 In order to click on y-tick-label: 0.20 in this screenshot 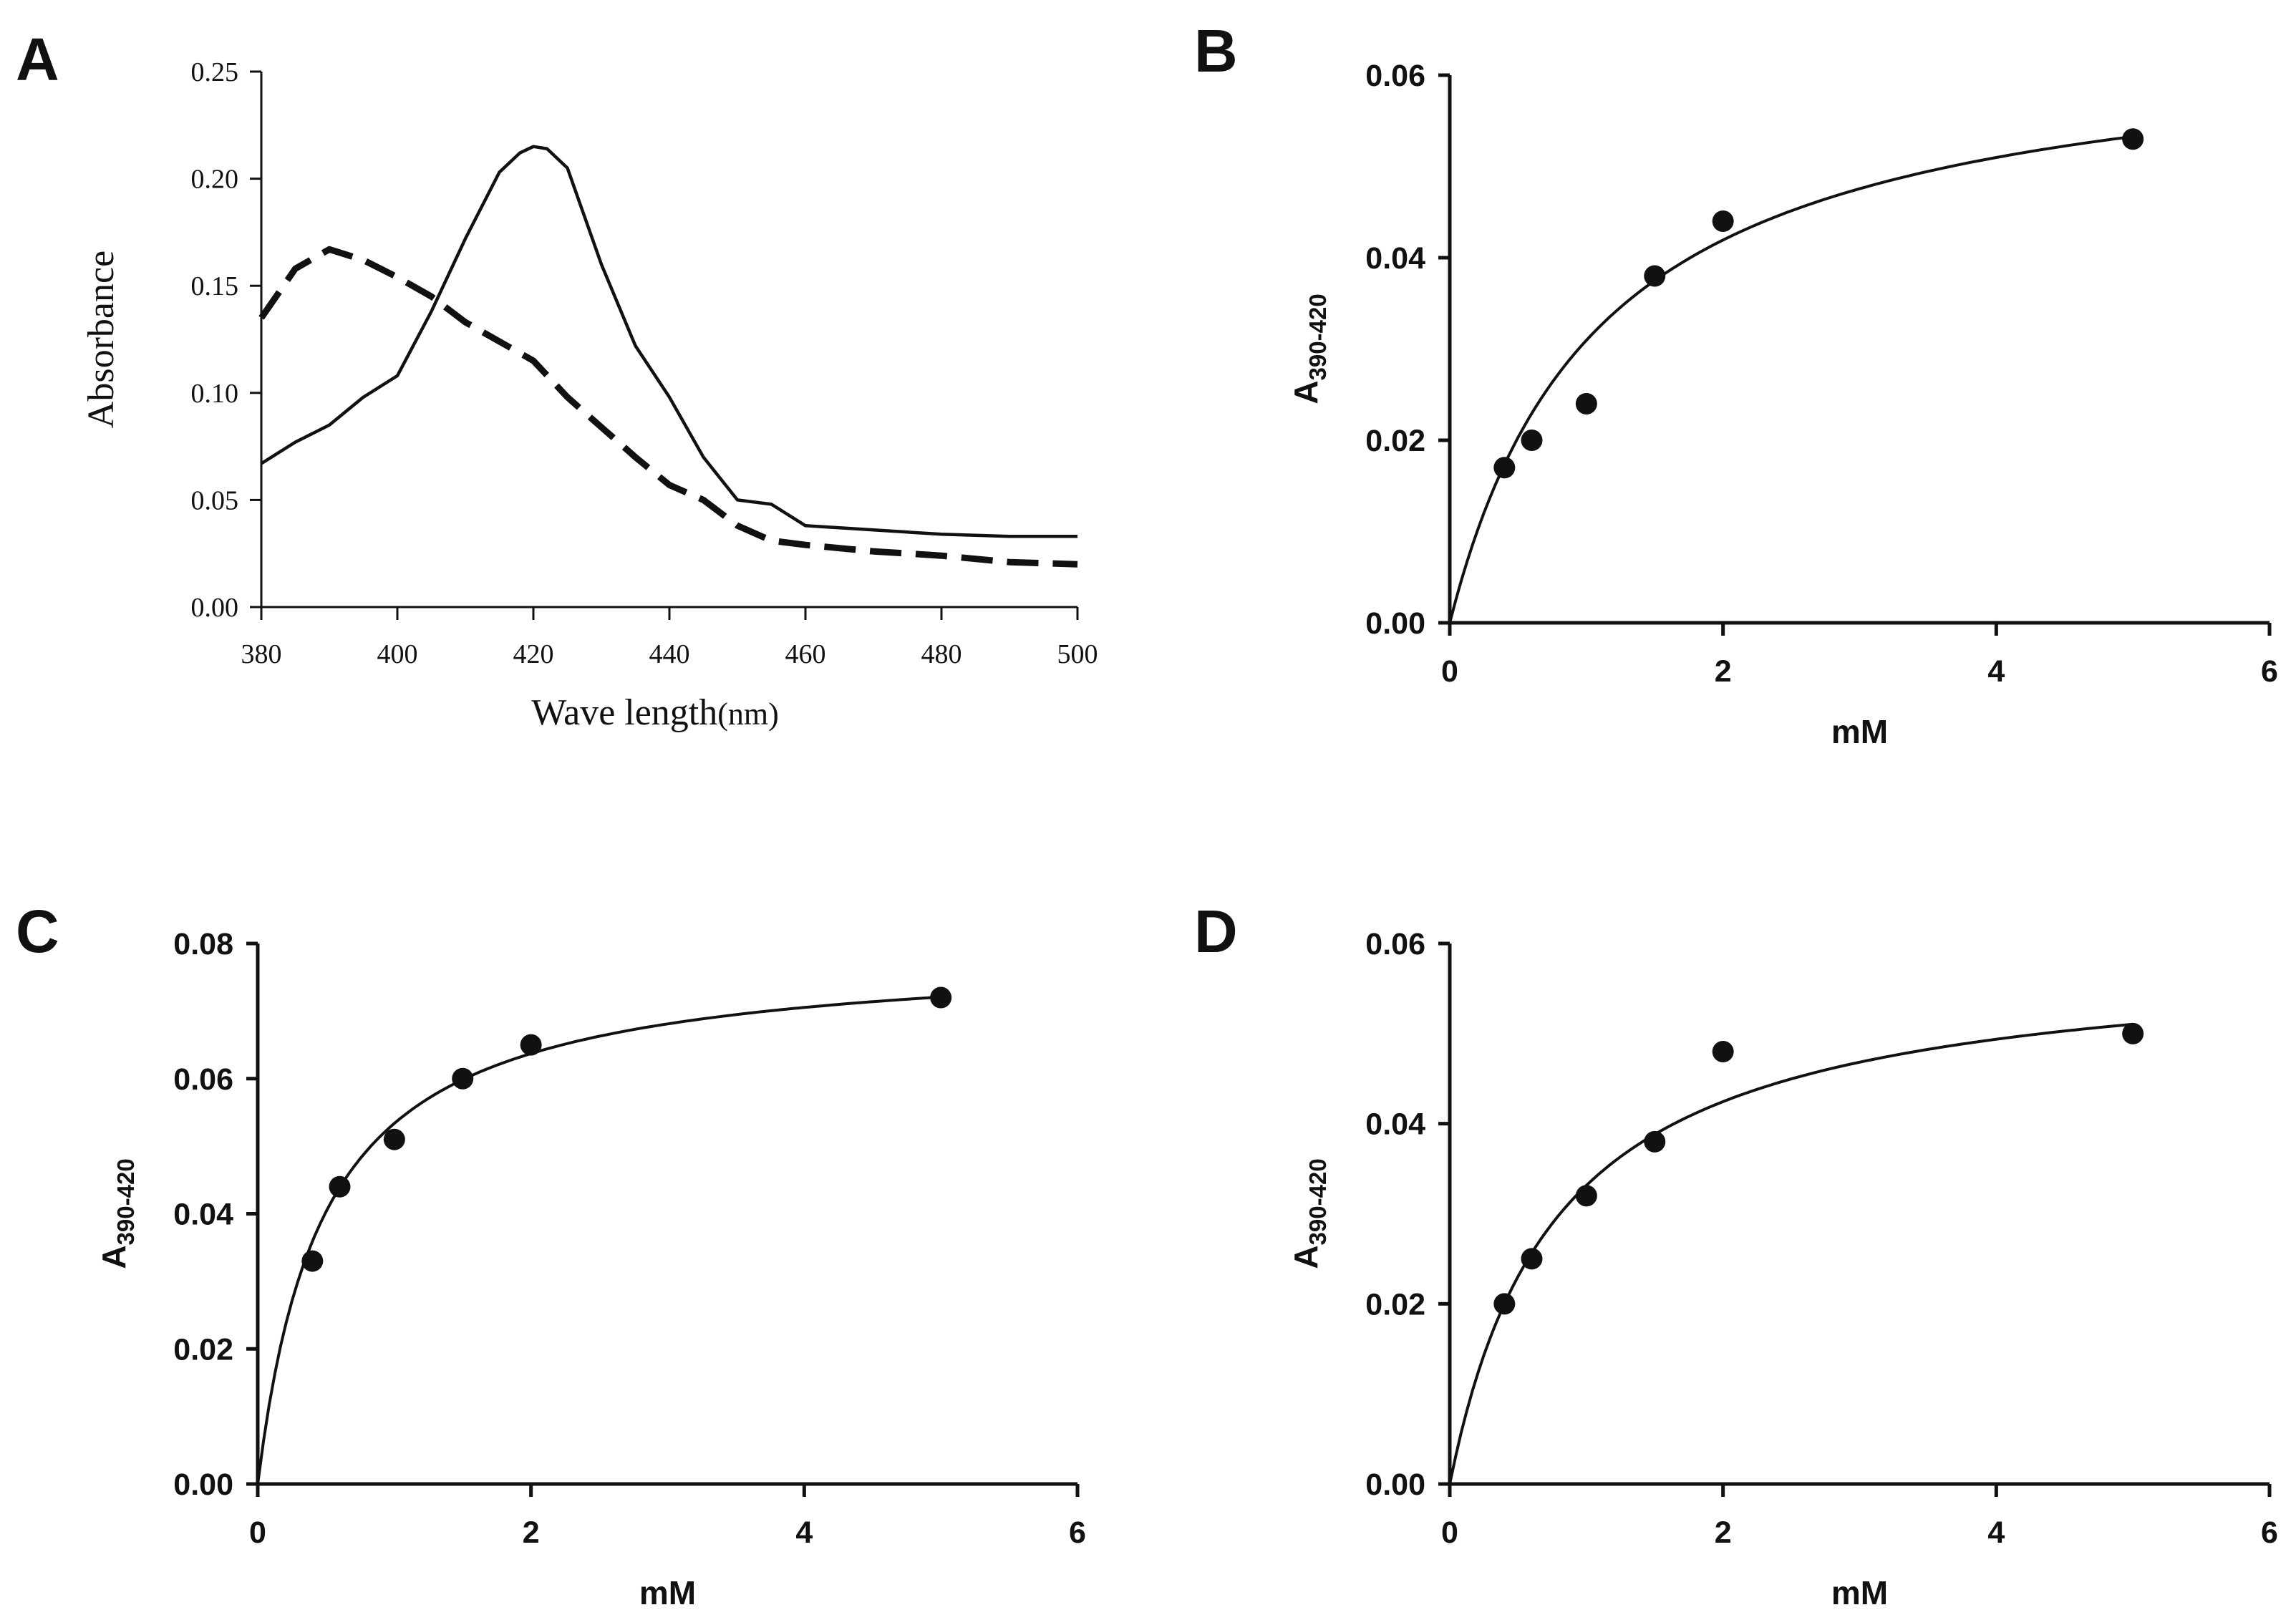, I will do `click(215, 180)`.